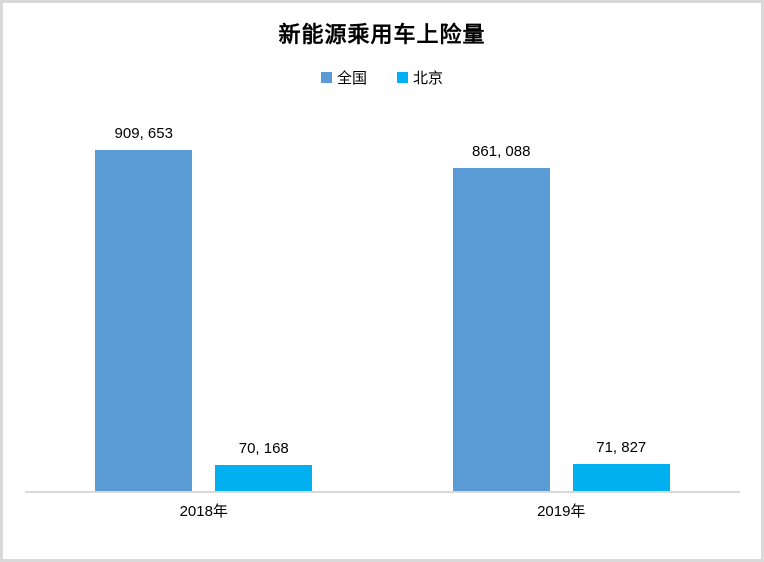  I want to click on bar-slot: 909, 653, so click(144, 303).